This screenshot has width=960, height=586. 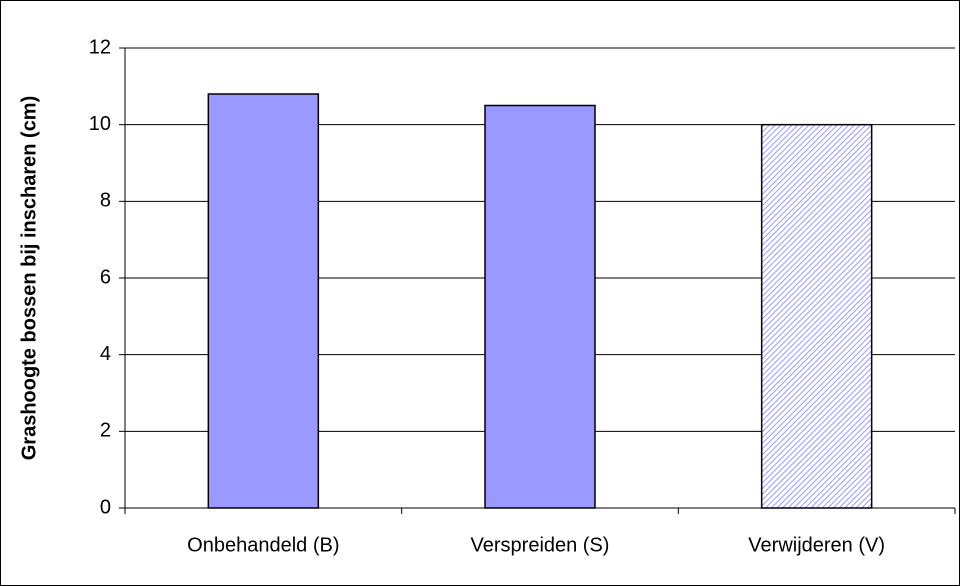 What do you see at coordinates (540, 545) in the screenshot?
I see `x-tick-label: Verspreiden (S)` at bounding box center [540, 545].